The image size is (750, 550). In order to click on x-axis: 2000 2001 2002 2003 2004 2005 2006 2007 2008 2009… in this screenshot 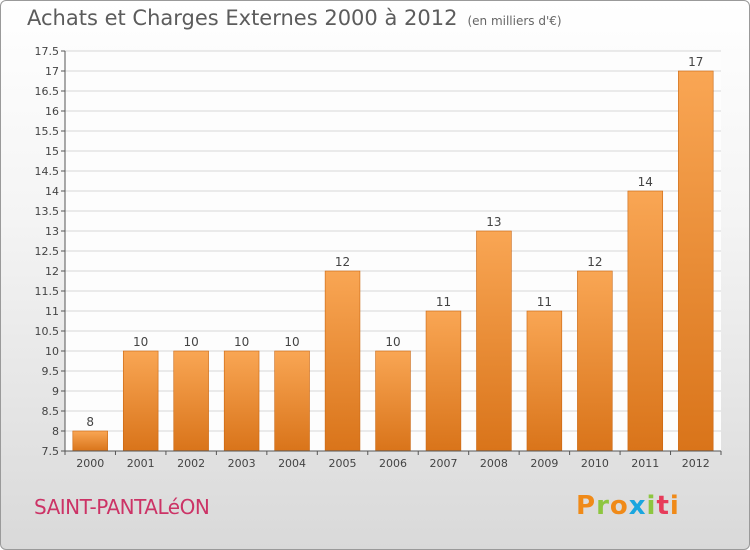, I will do `click(393, 460)`.